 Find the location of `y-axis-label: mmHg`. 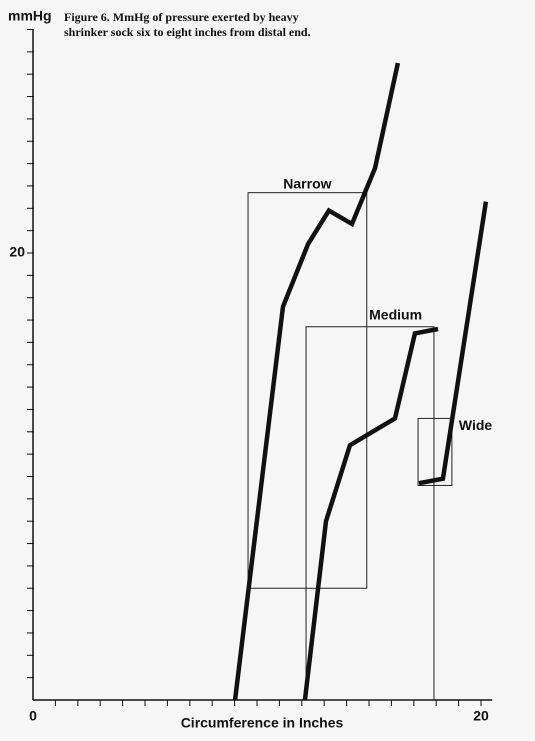

y-axis-label: mmHg is located at coordinates (30, 16).